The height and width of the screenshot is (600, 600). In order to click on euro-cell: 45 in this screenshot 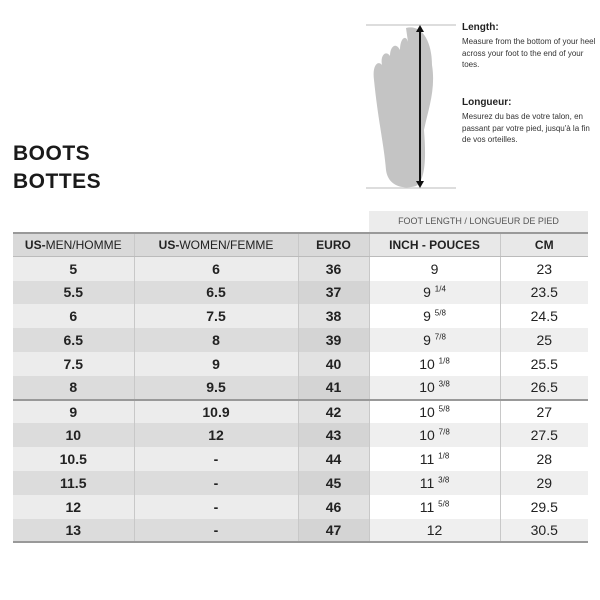, I will do `click(333, 482)`.